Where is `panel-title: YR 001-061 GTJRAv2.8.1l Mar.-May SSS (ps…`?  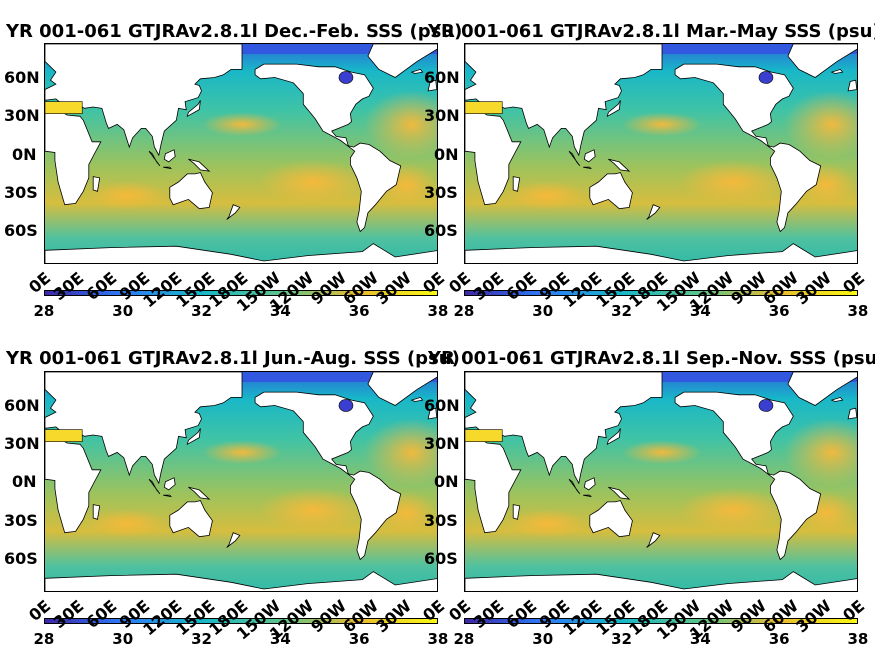
panel-title: YR 001-061 GTJRAv2.8.1l Mar.-May SSS (ps… is located at coordinates (651, 31).